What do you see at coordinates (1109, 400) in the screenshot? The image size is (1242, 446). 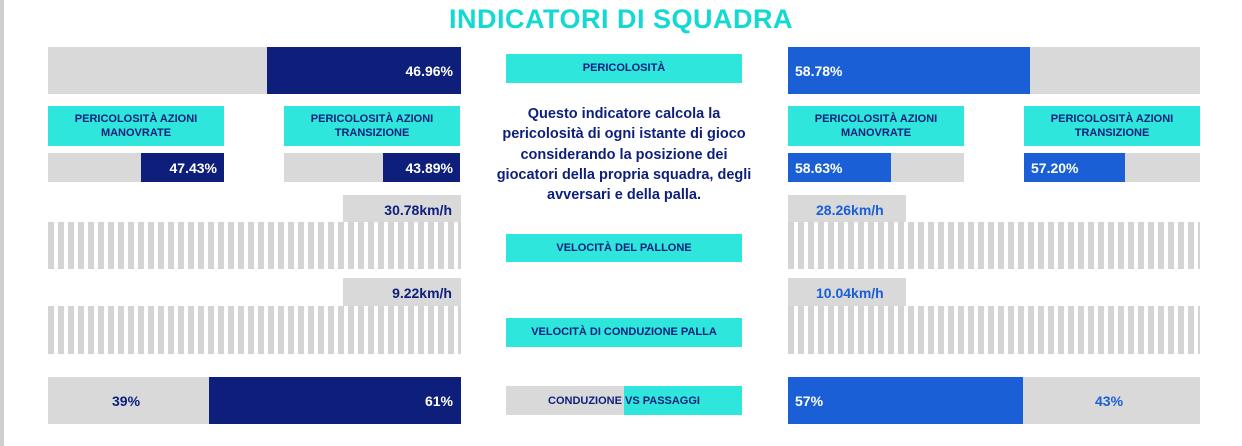 I see `away-passaggi-value: 43%` at bounding box center [1109, 400].